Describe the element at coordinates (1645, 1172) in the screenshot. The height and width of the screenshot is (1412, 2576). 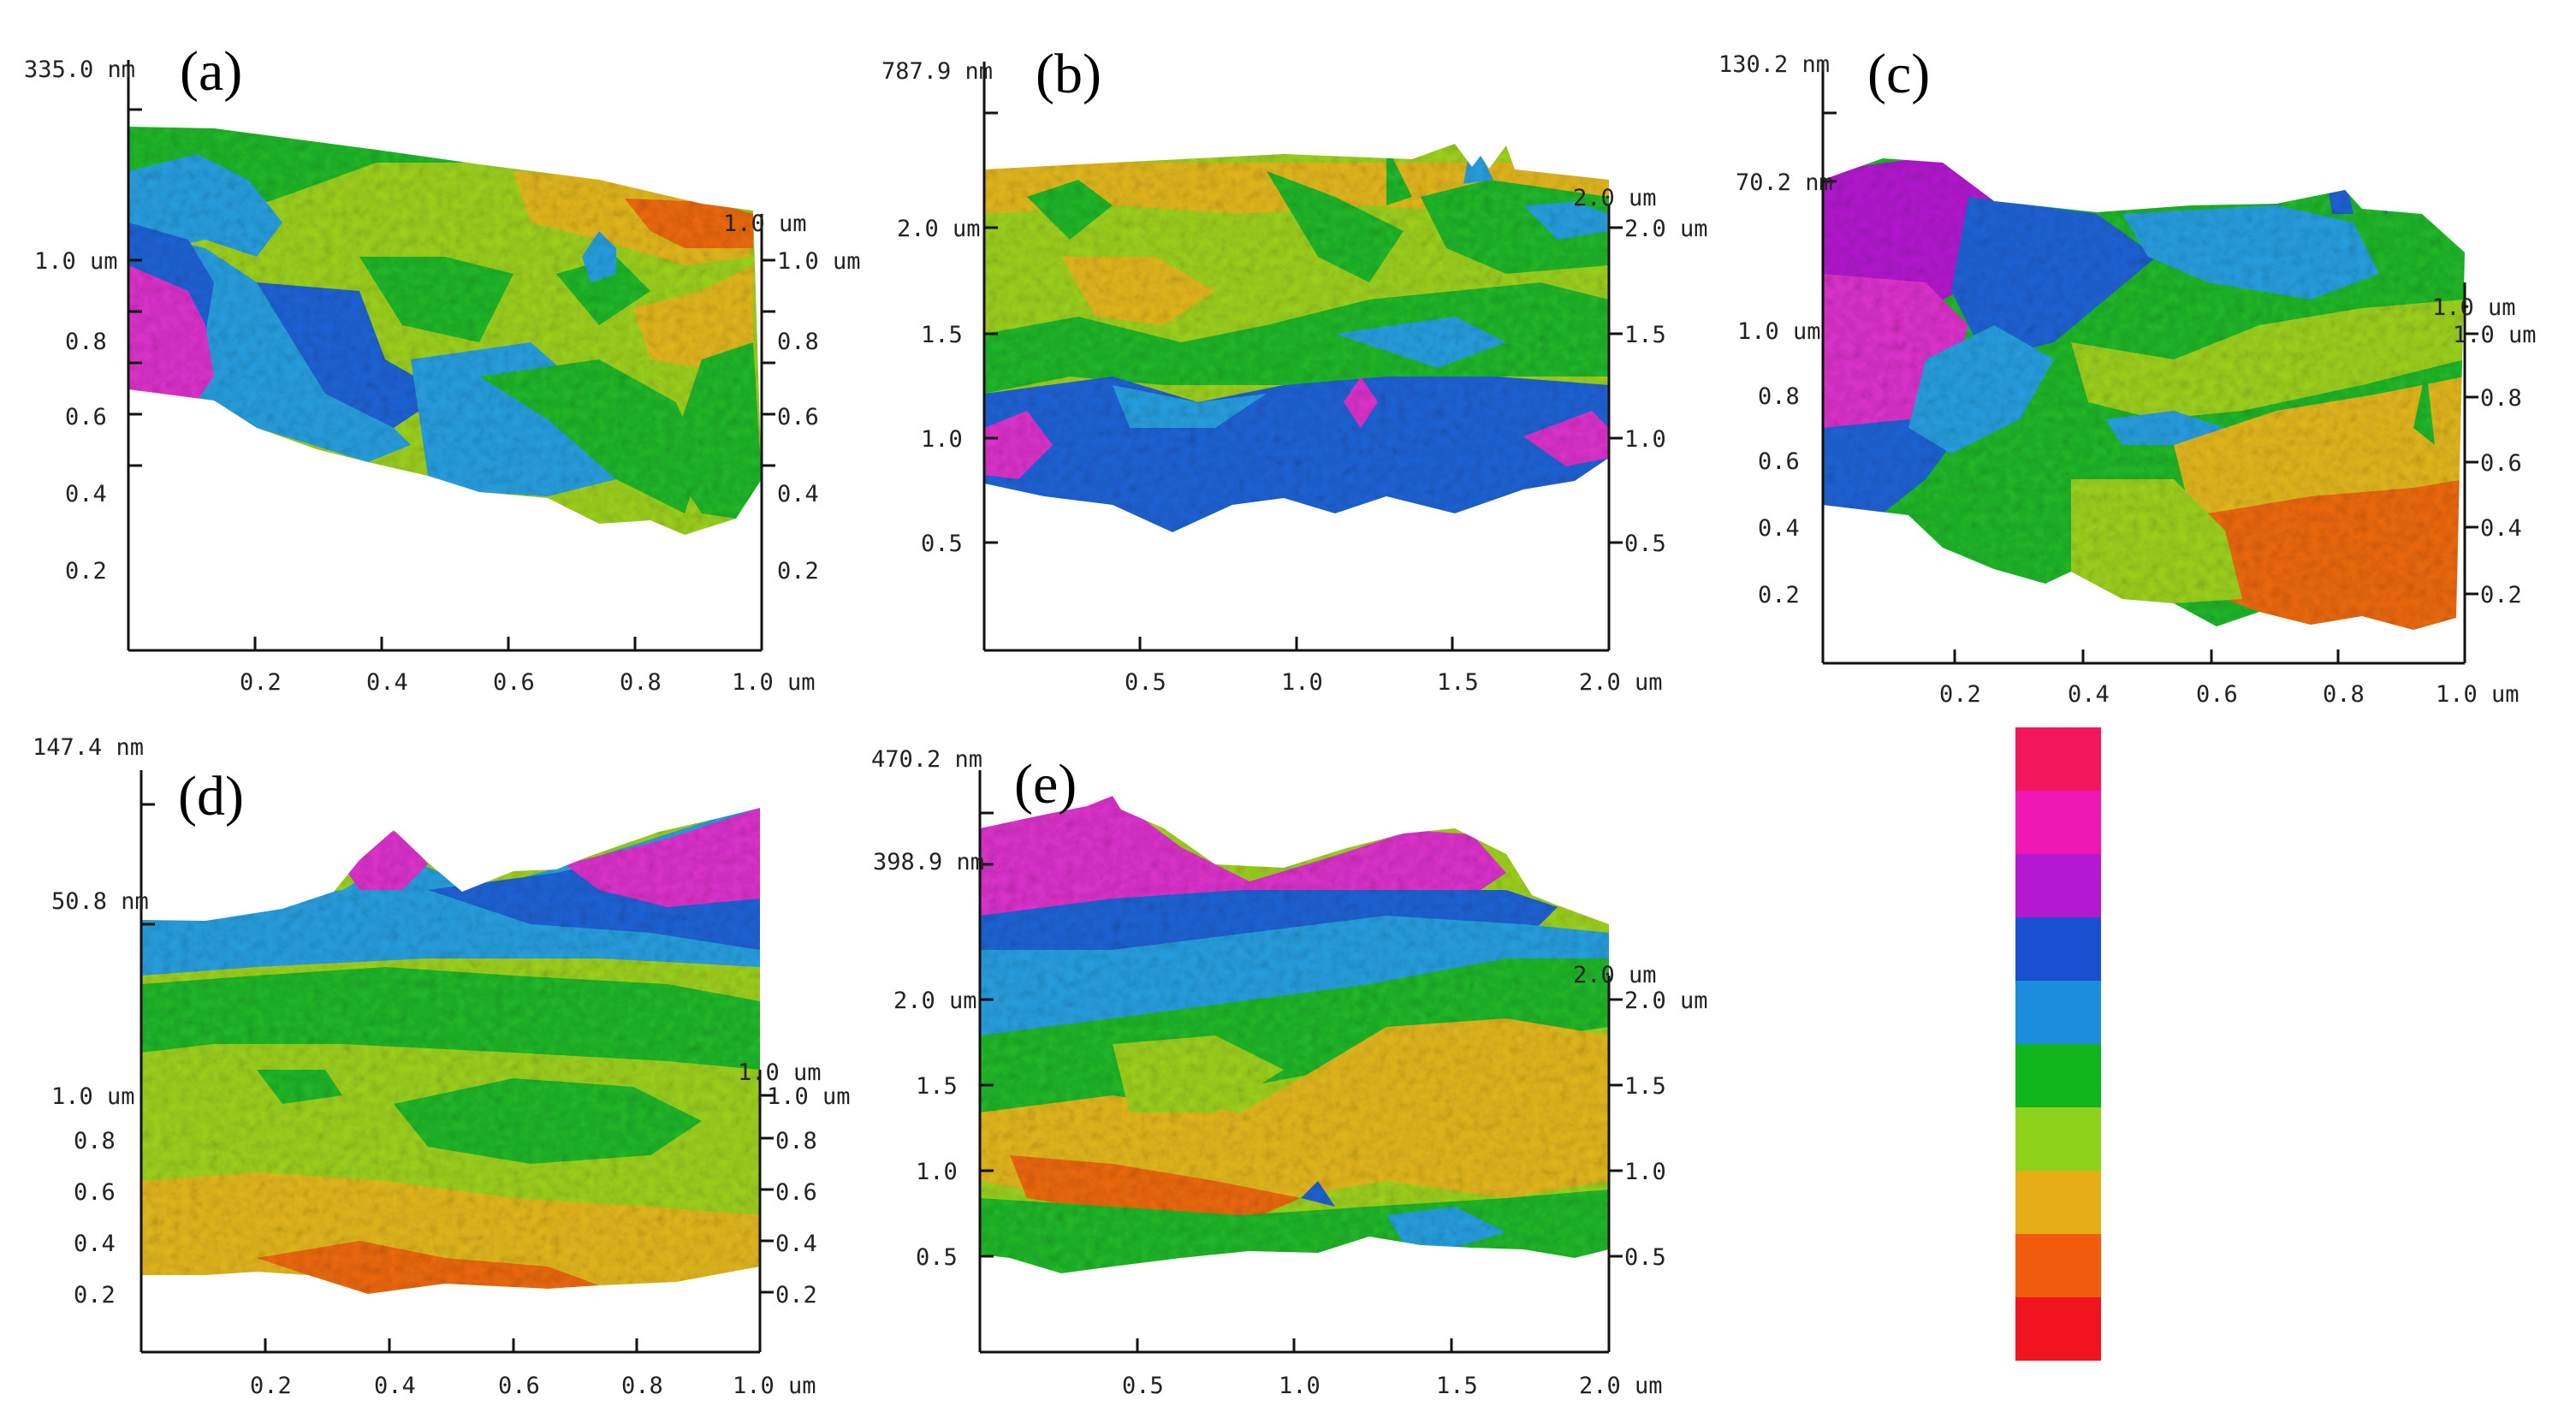
I see `panel-e-yr-tick: 1.0` at that location.